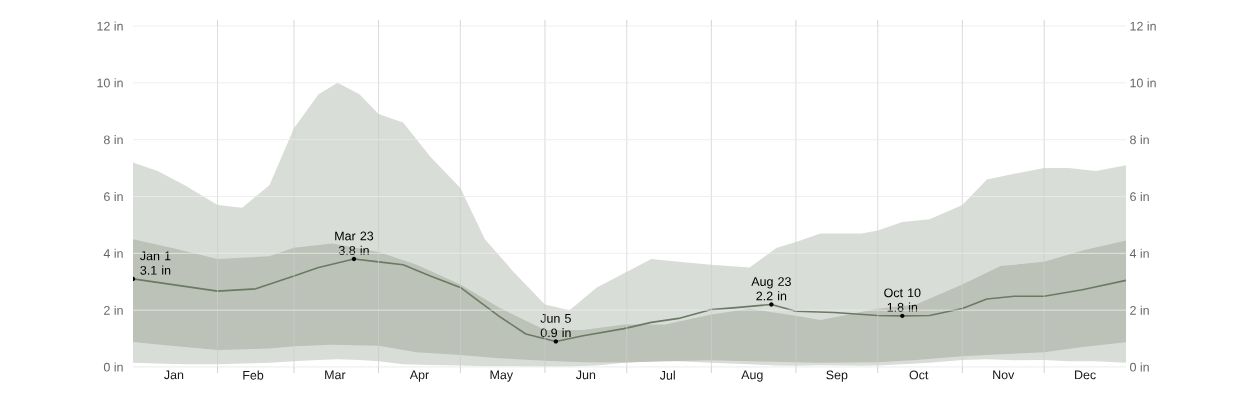  I want to click on annotation: Mar 23 3.8 in, so click(354, 243).